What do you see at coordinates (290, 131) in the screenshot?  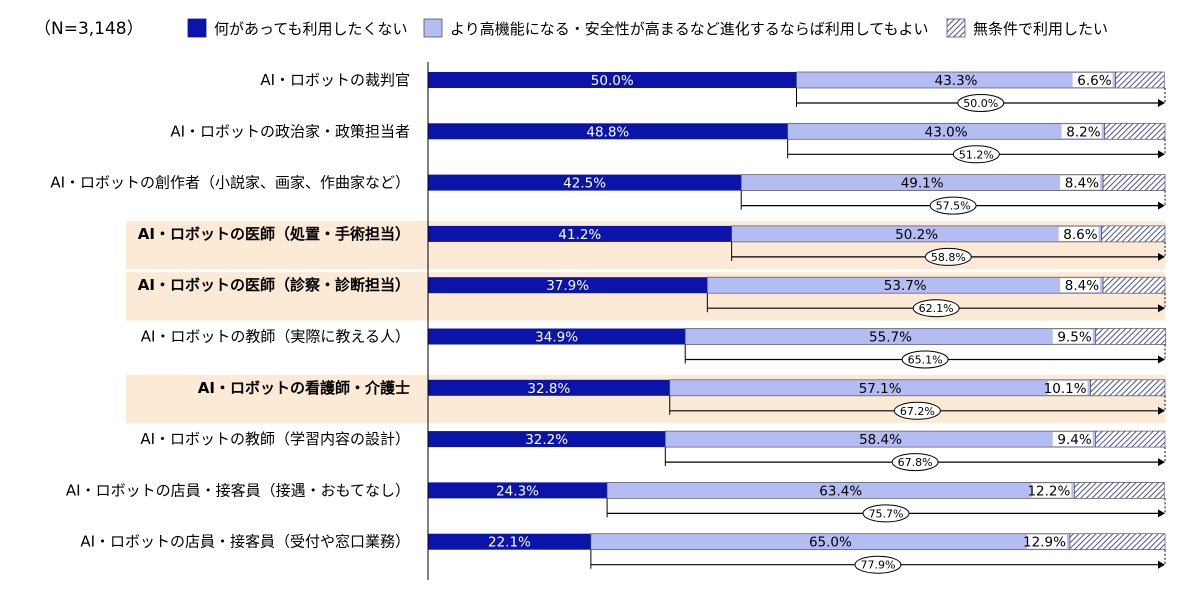 I see `category-label: AI・ロボットの政治家・政策担当者` at bounding box center [290, 131].